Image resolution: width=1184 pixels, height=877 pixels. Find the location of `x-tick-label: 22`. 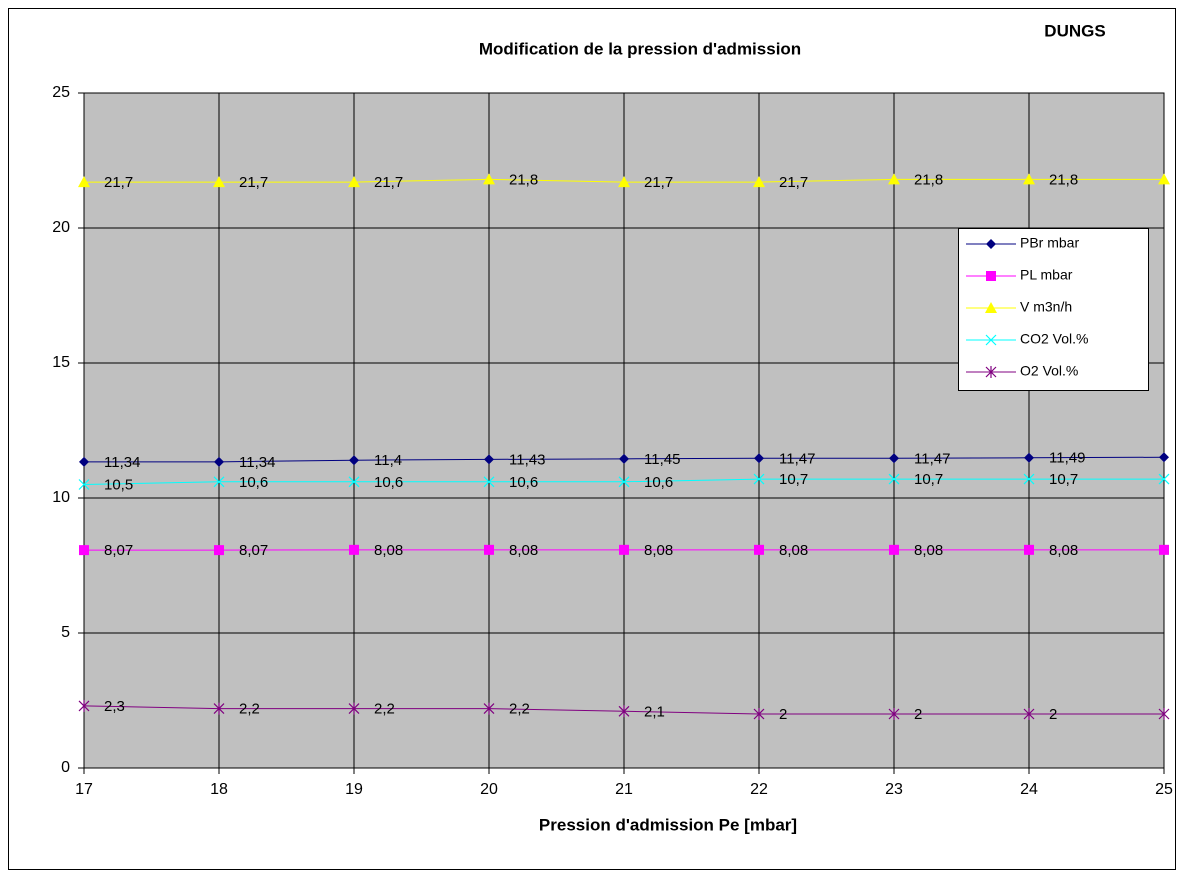

x-tick-label: 22 is located at coordinates (759, 789).